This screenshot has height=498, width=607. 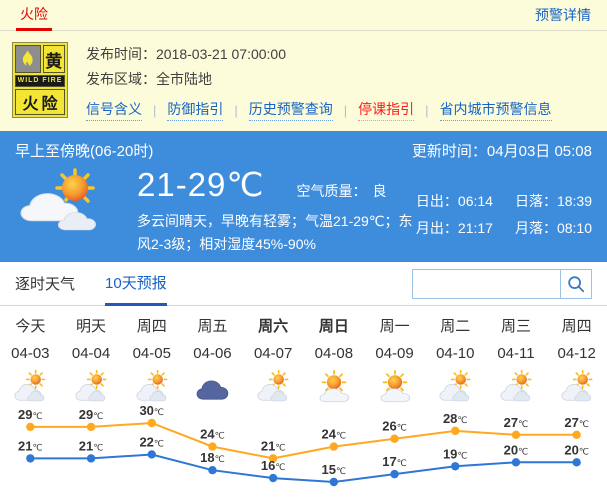 I want to click on day-name: 今天, so click(x=30, y=326).